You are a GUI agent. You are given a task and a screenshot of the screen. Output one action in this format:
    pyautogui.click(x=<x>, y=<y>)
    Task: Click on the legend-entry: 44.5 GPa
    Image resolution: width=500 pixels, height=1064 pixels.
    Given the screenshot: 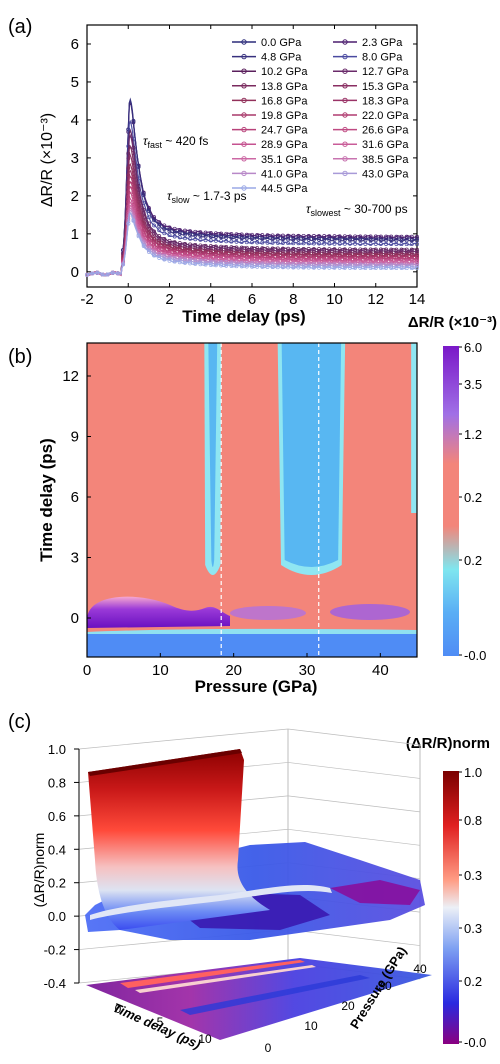 What is the action you would take?
    pyautogui.click(x=284, y=189)
    